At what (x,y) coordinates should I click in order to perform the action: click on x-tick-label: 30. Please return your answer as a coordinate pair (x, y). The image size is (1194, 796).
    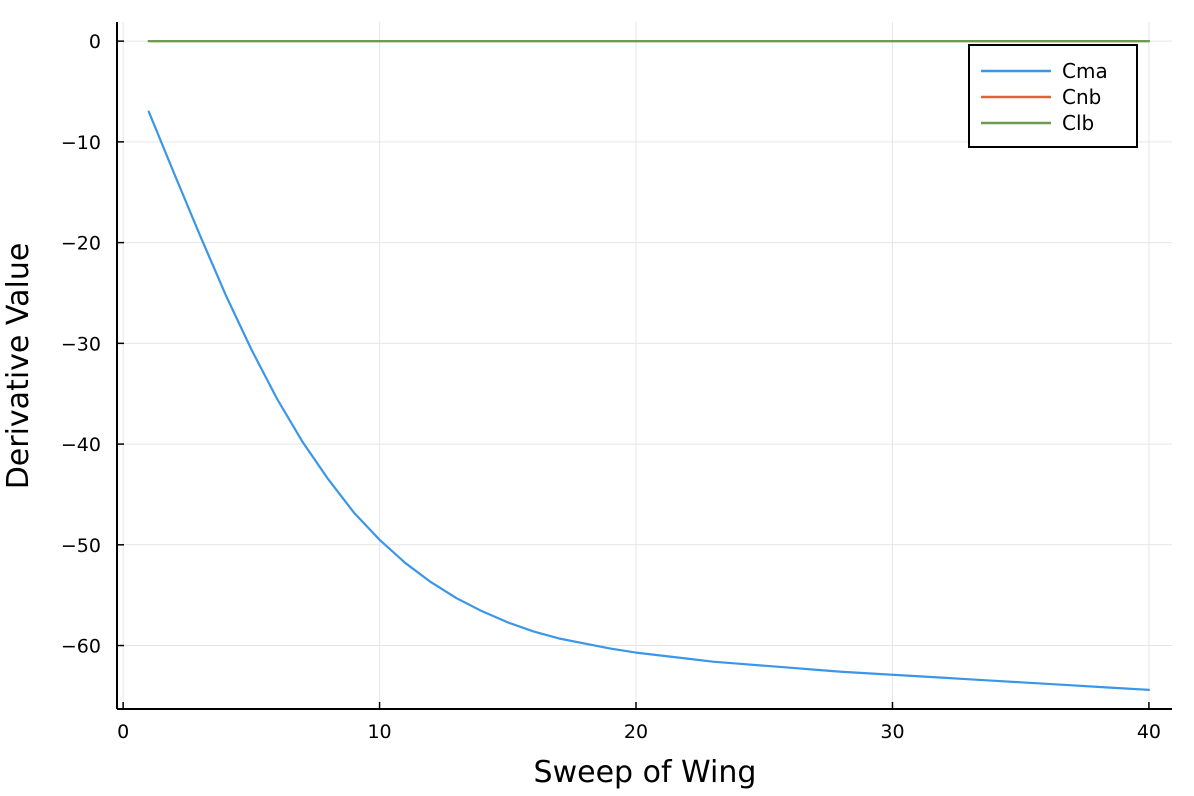
    Looking at the image, I should click on (892, 732).